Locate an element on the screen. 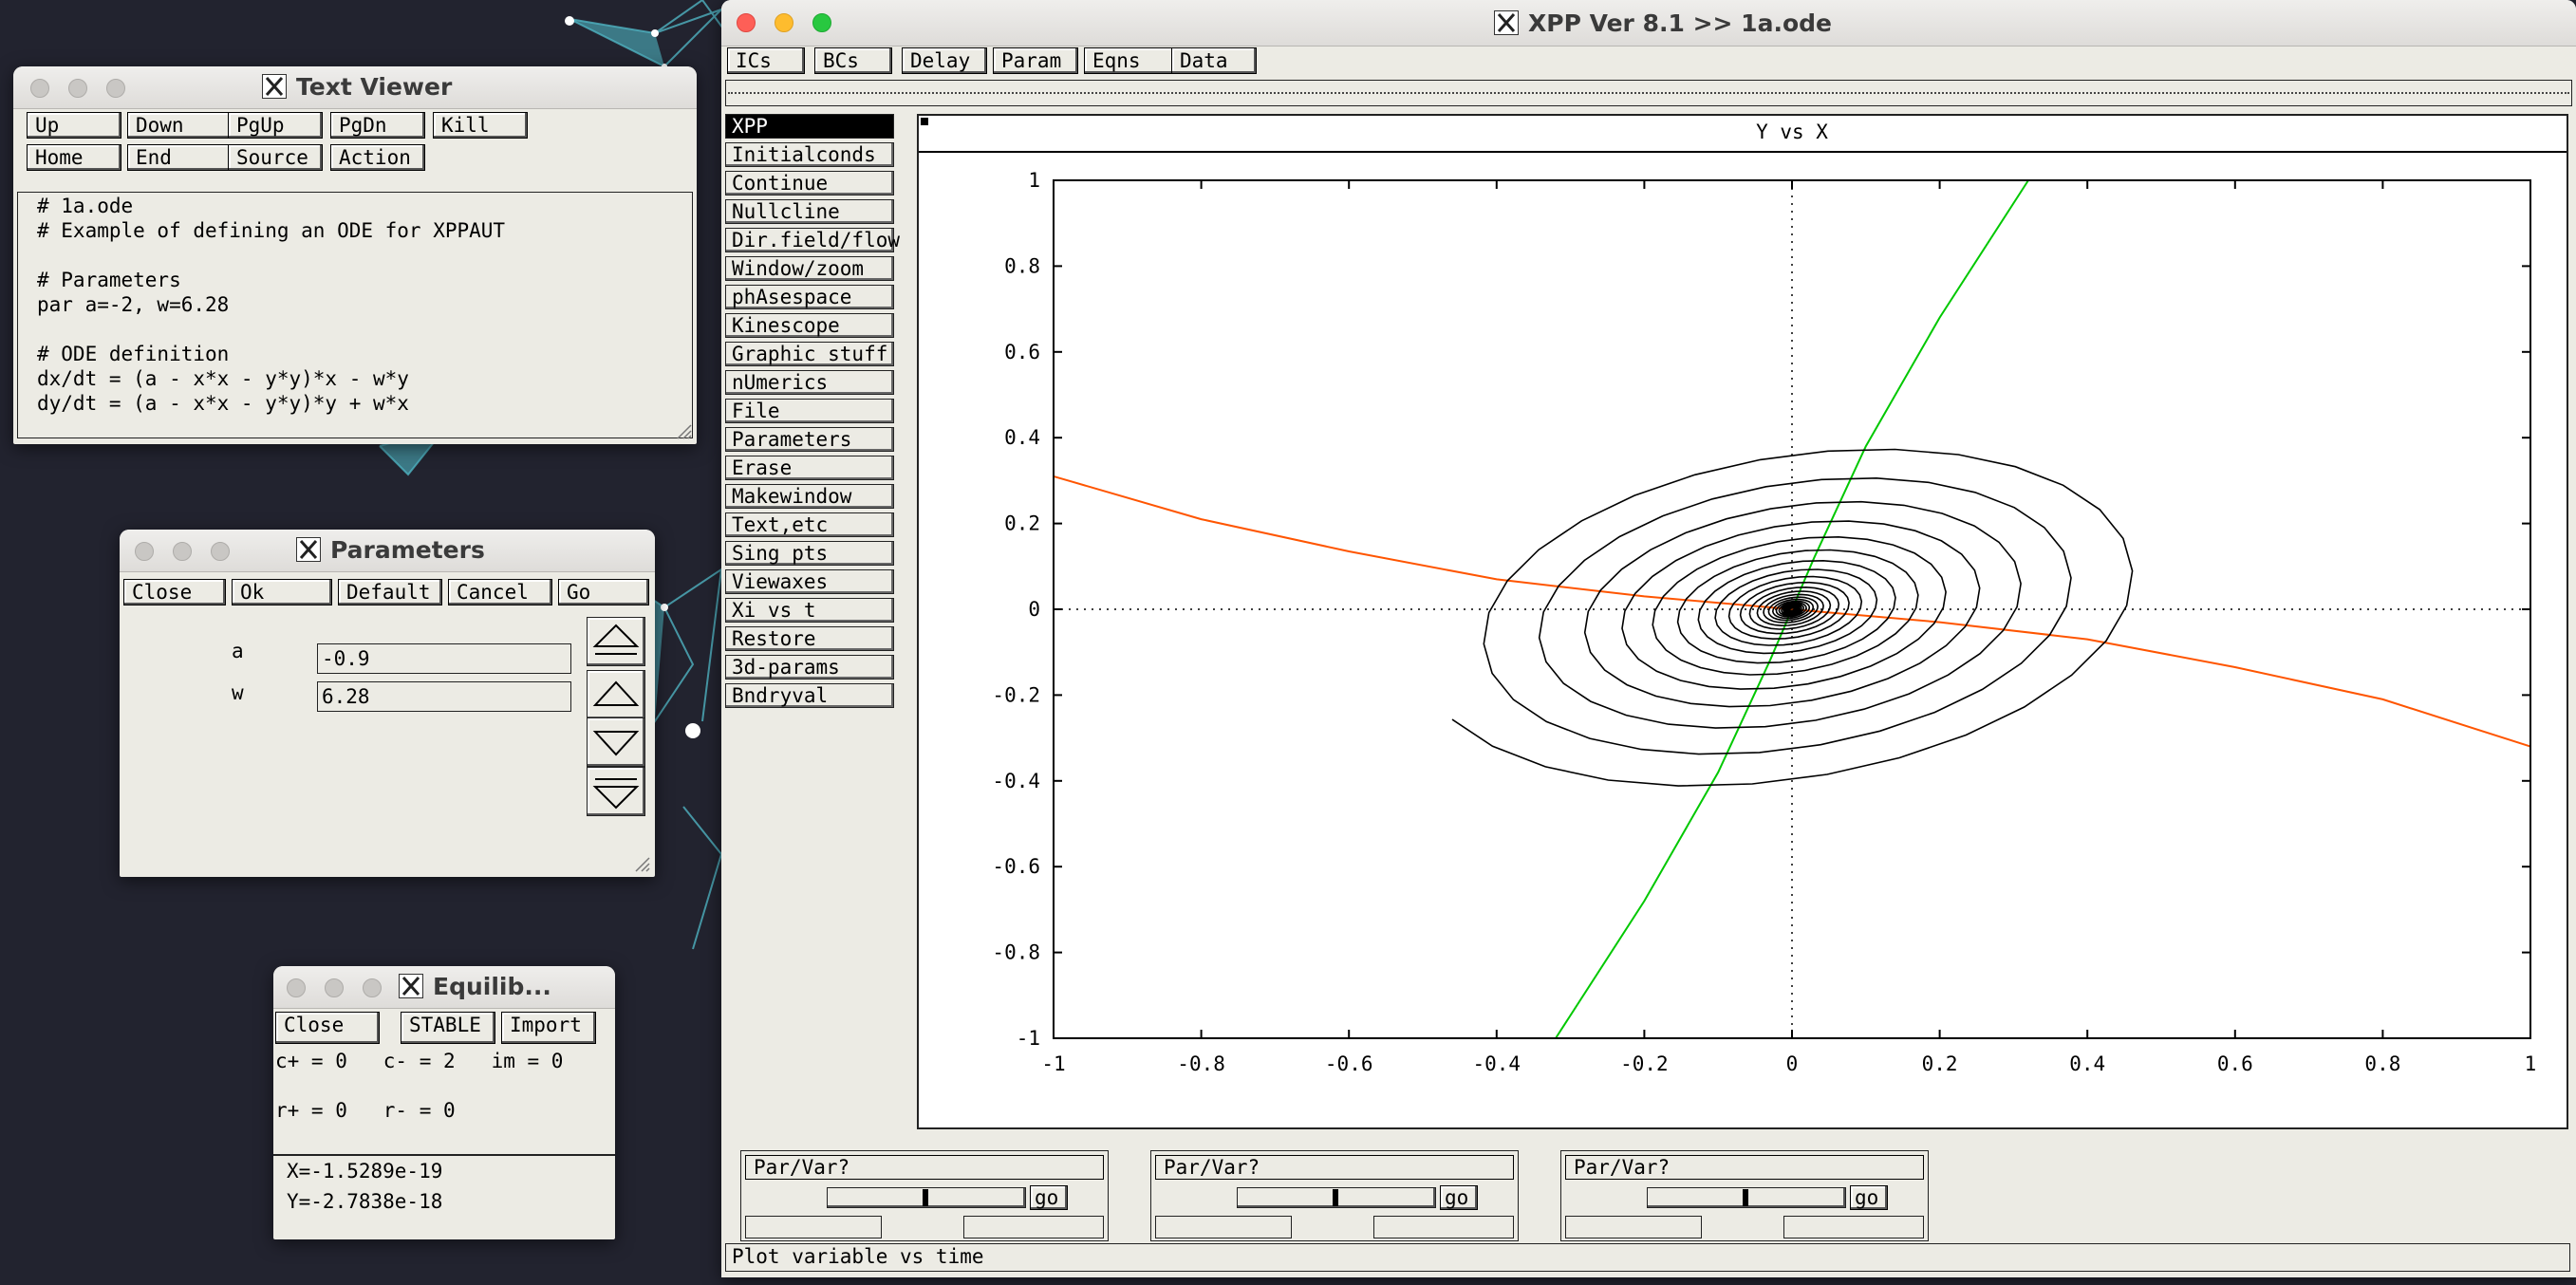 This screenshot has height=1285, width=2576. menu-kinescope: Kinescope is located at coordinates (809, 325).